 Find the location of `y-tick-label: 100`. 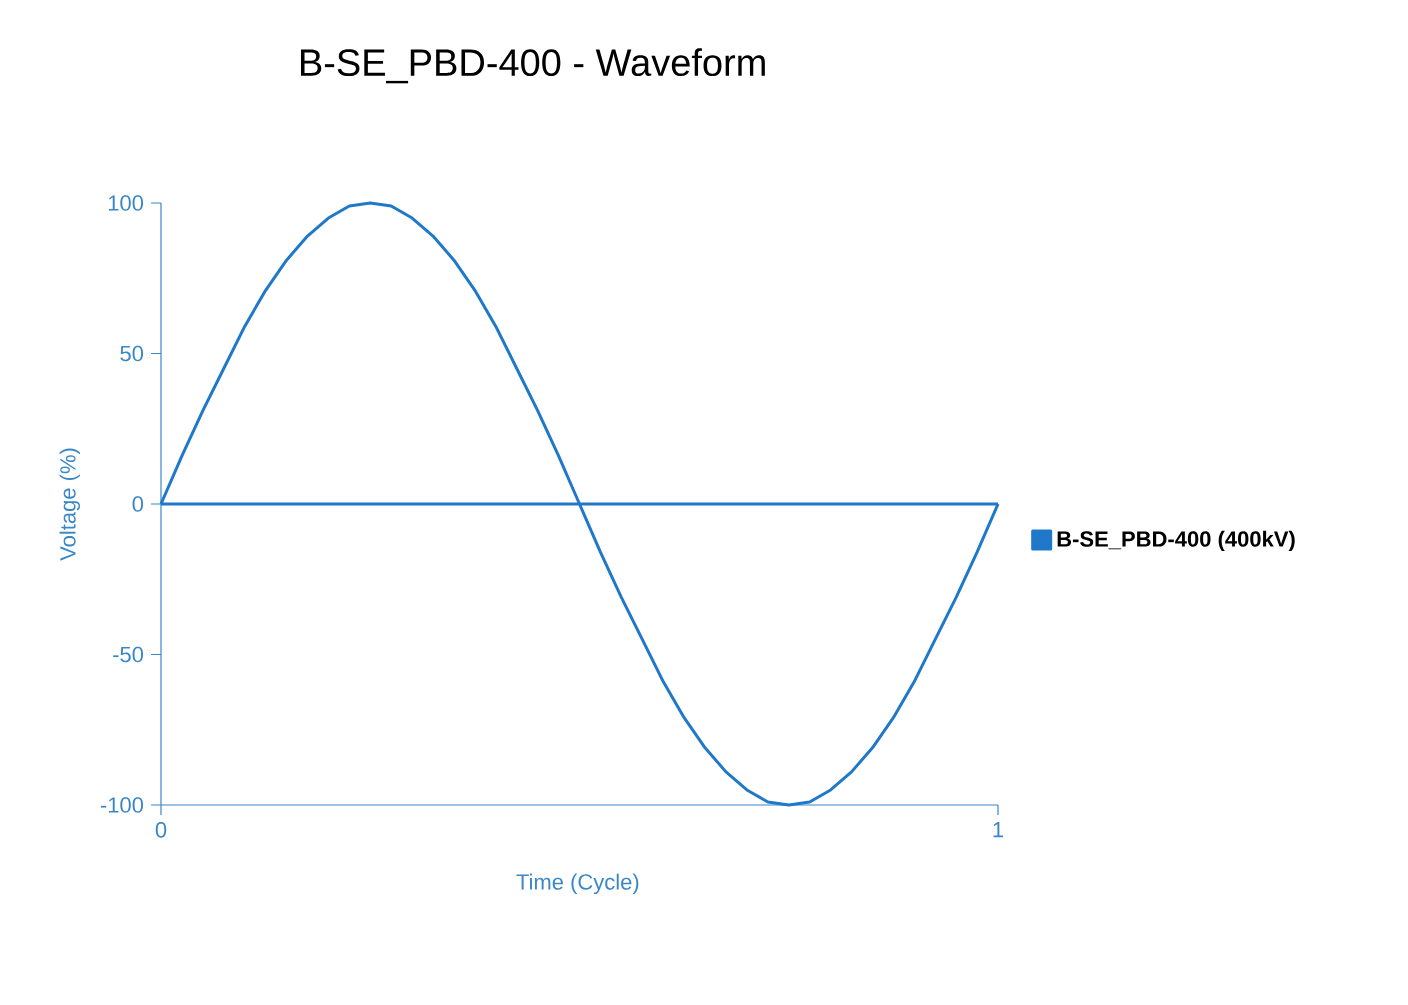

y-tick-label: 100 is located at coordinates (126, 203).